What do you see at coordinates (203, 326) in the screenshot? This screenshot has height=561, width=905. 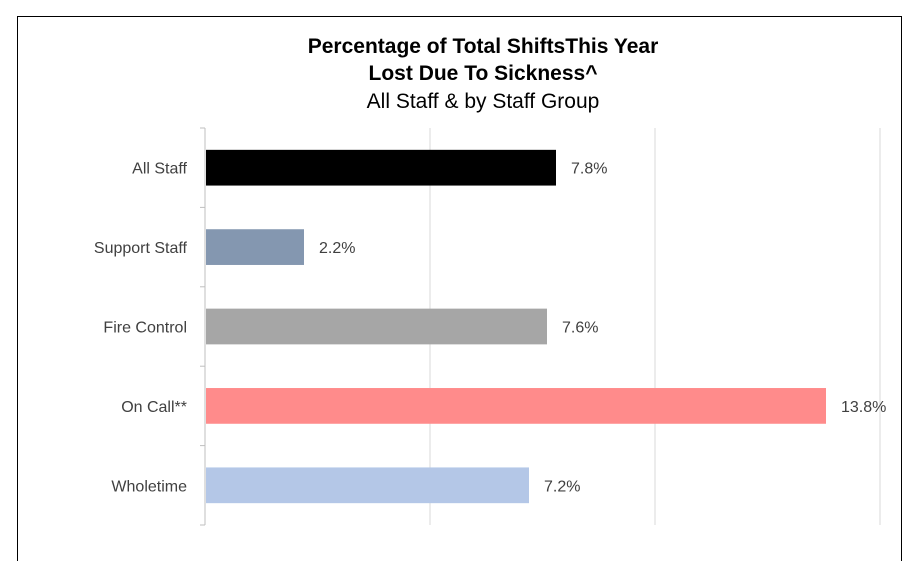 I see `category-axis` at bounding box center [203, 326].